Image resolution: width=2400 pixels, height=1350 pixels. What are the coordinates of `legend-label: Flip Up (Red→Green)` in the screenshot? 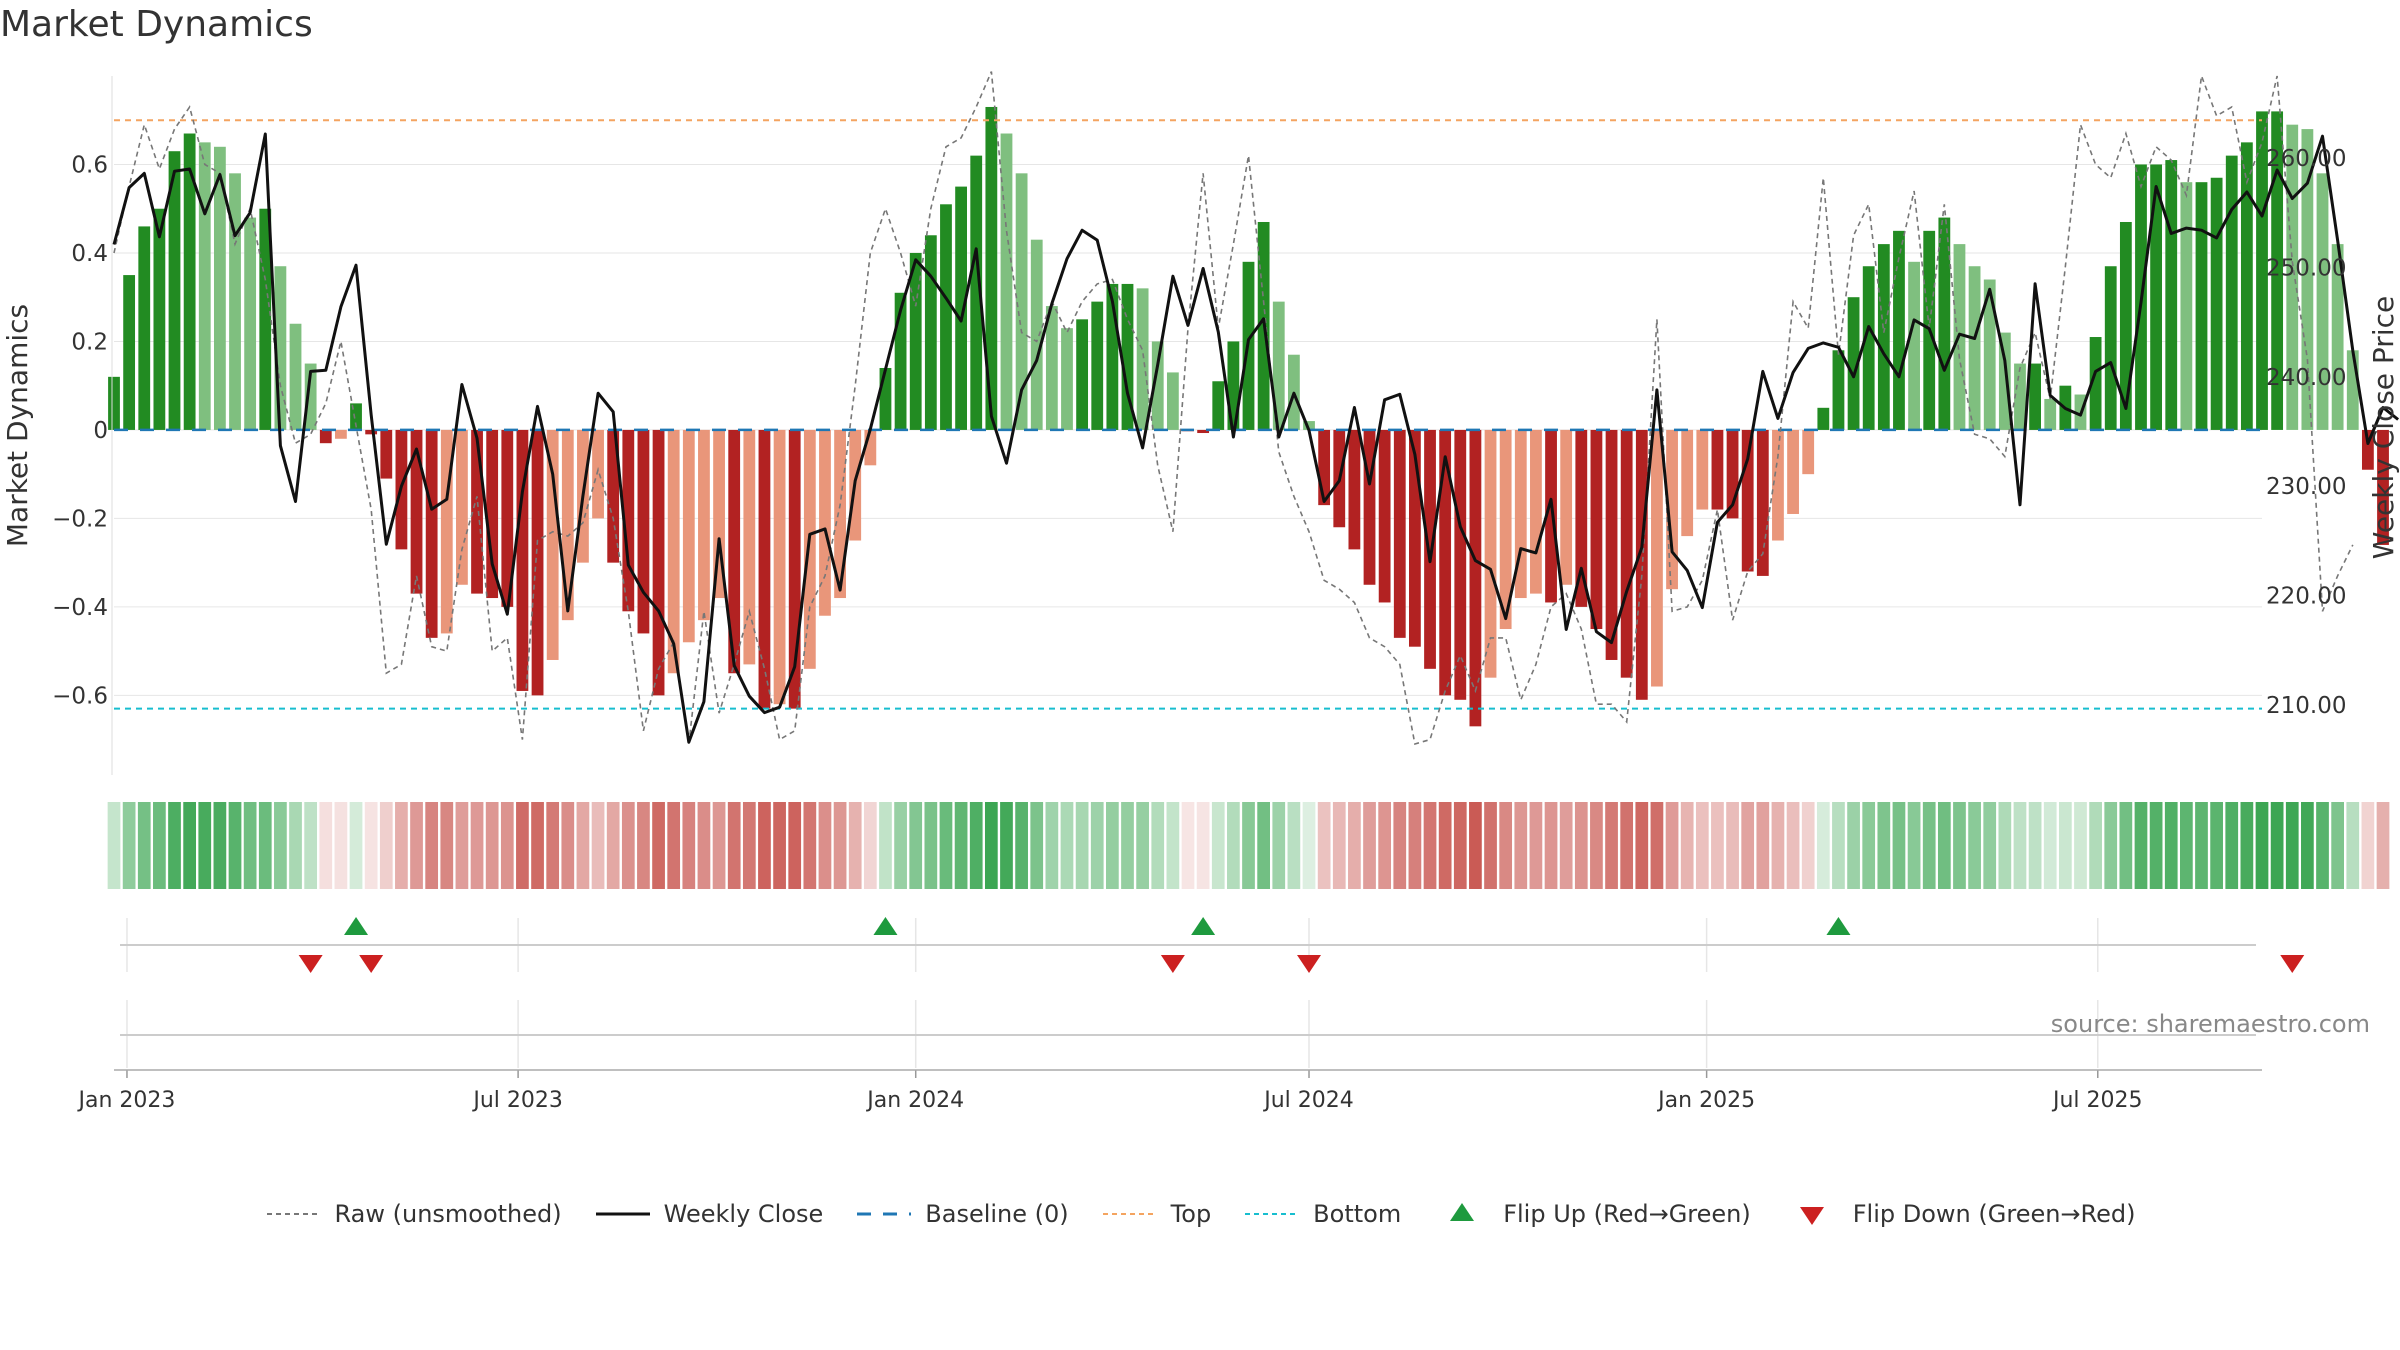 It's located at (1627, 1214).